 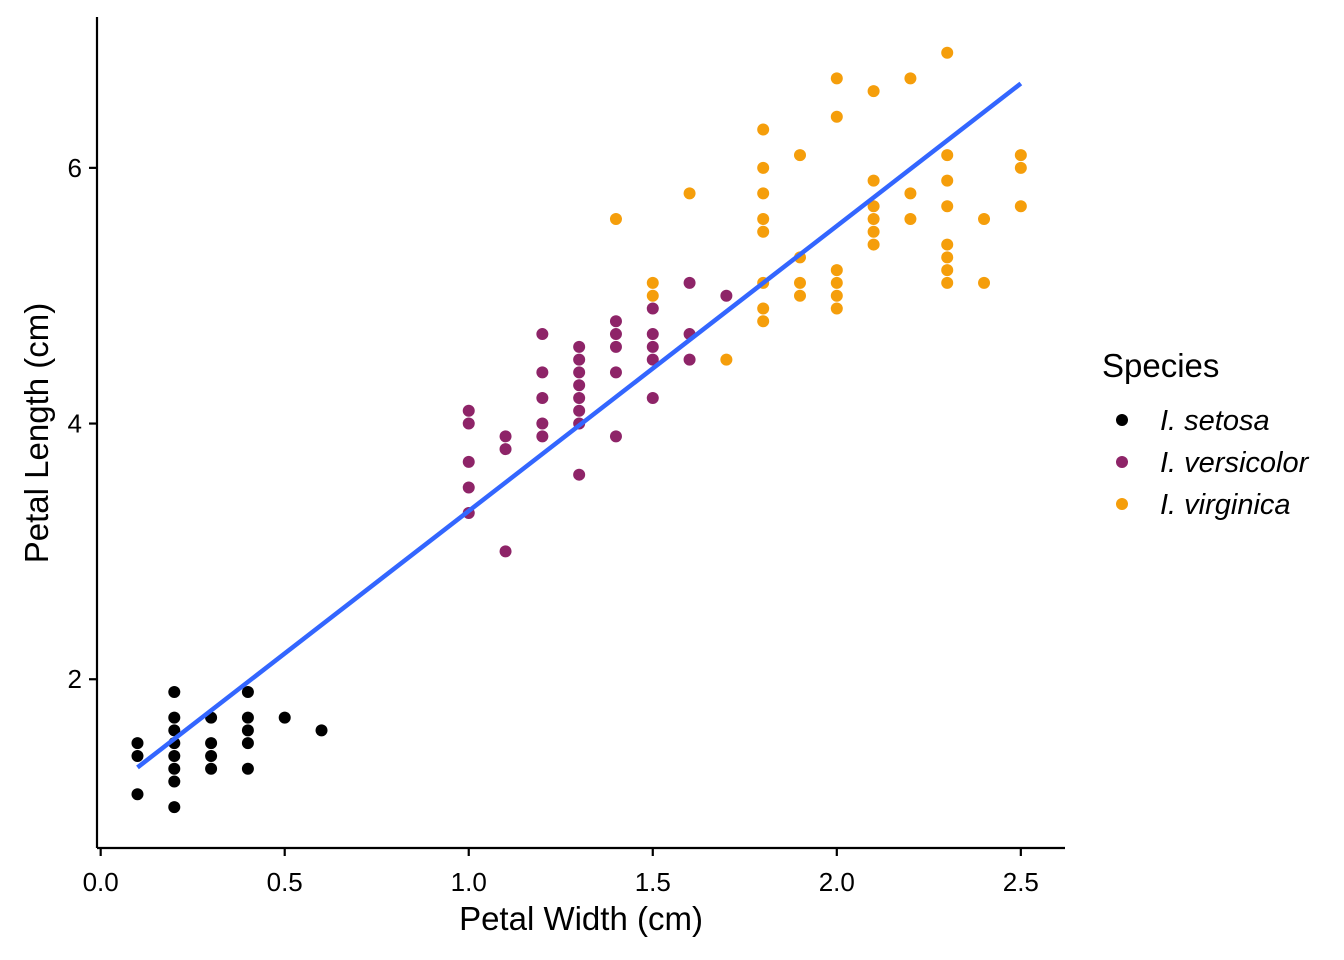 What do you see at coordinates (75, 679) in the screenshot?
I see `y-tick-label-0: 2` at bounding box center [75, 679].